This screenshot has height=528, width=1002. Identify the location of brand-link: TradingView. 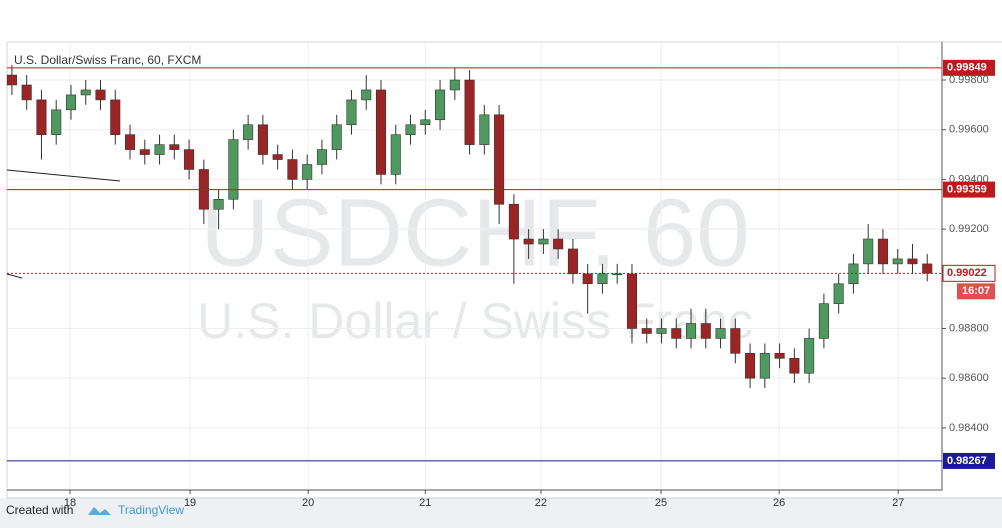
(151, 510).